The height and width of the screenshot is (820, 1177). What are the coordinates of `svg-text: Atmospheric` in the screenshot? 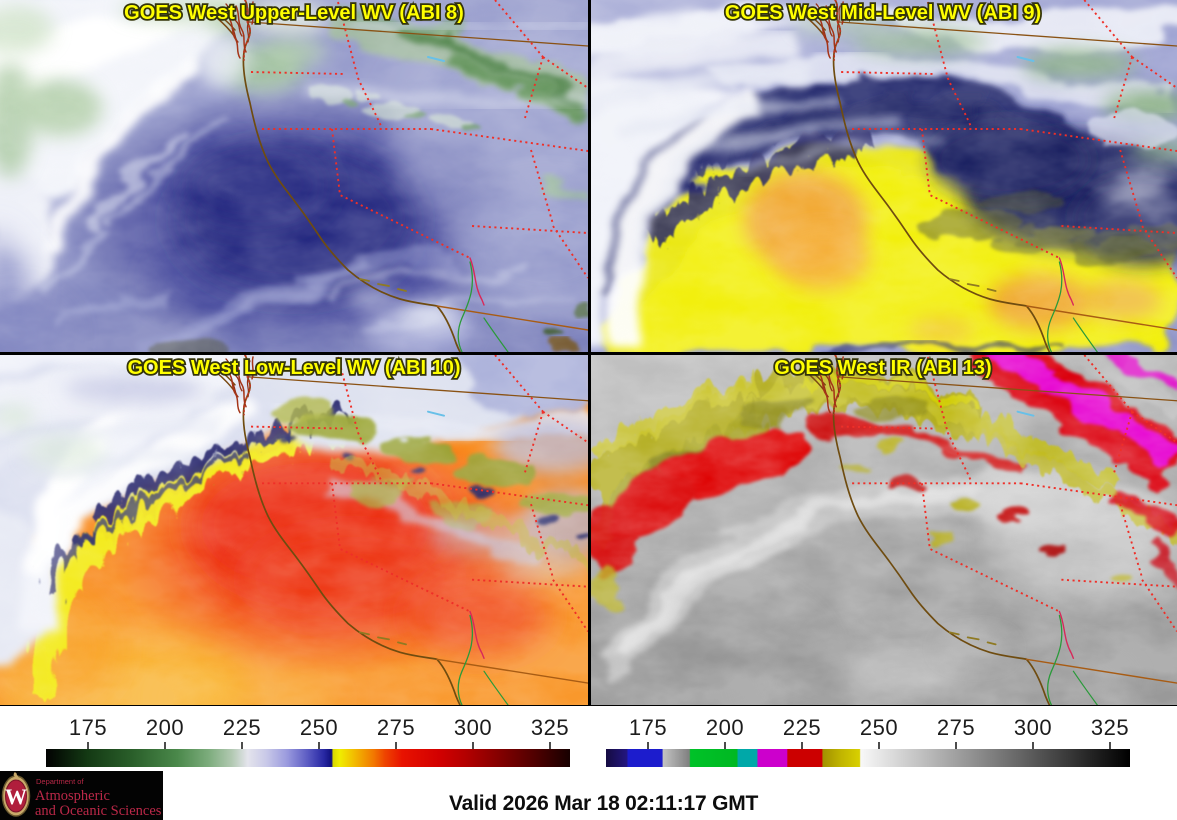 It's located at (72, 796).